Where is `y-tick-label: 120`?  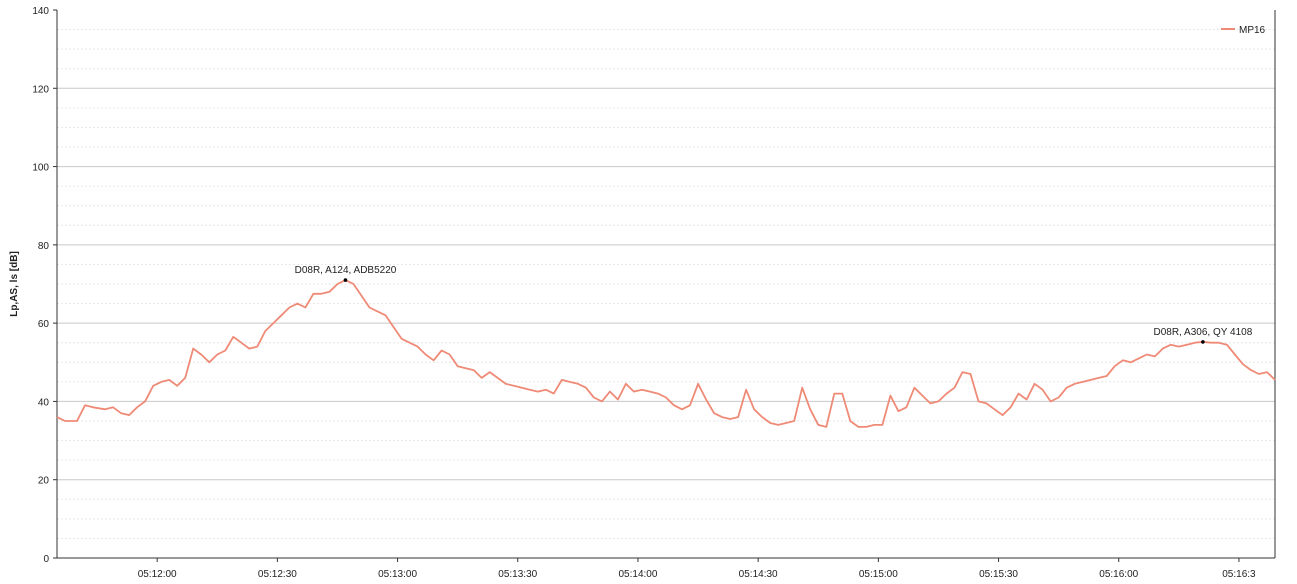
y-tick-label: 120 is located at coordinates (40, 89).